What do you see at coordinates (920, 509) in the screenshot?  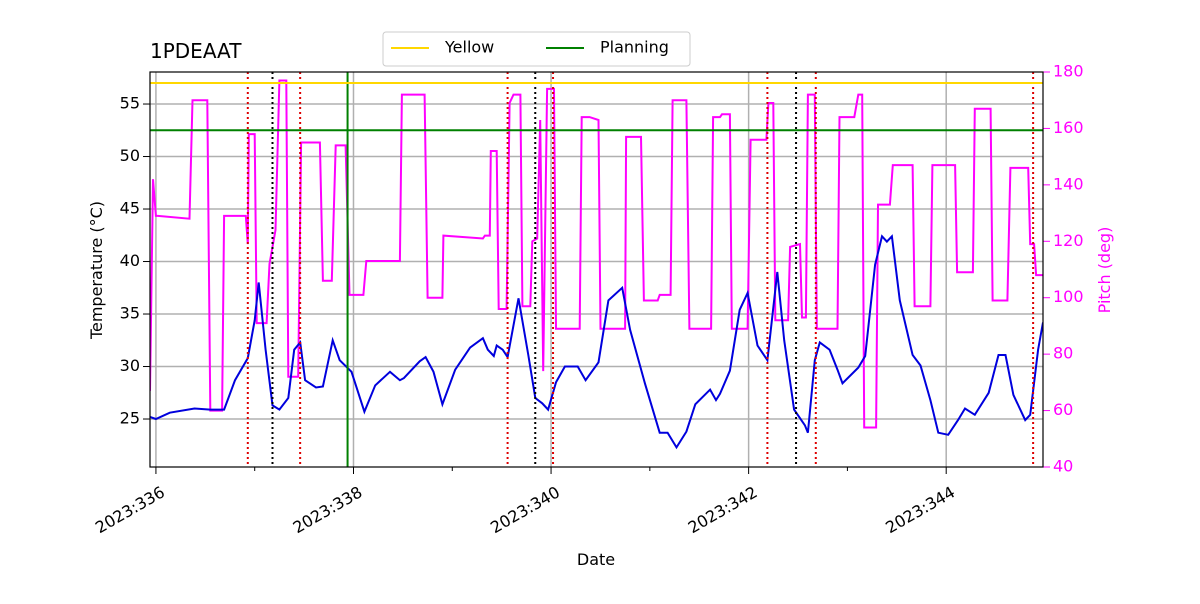 I see `x-tick-label: 2023:344` at bounding box center [920, 509].